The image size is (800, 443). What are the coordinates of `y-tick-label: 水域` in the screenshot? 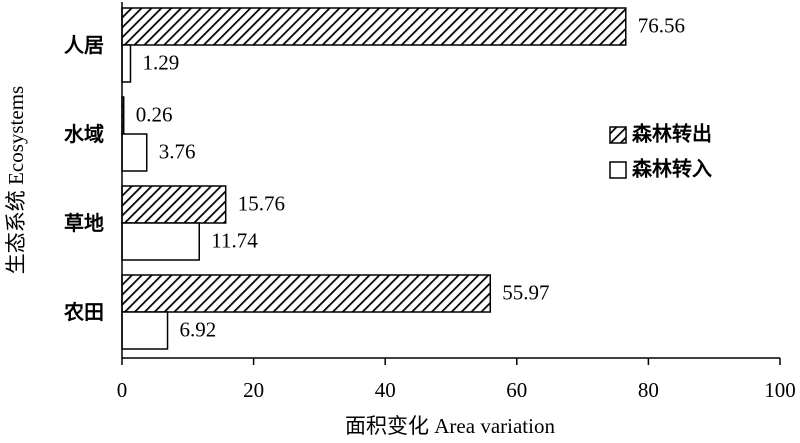 It's located at (84, 134).